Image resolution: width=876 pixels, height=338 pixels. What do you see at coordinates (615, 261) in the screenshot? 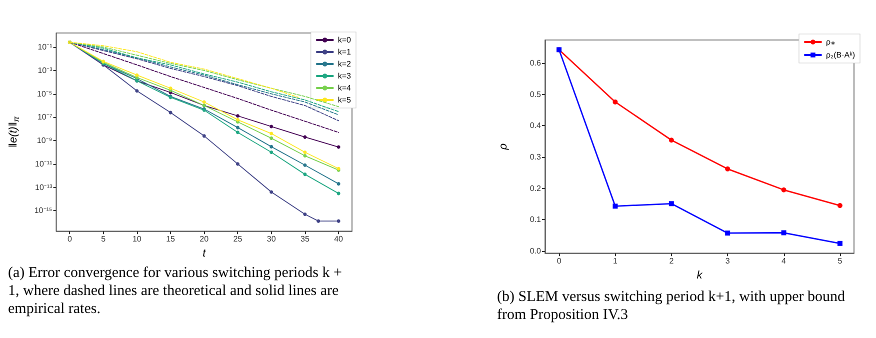
I see `x-tick-label: 1` at bounding box center [615, 261].